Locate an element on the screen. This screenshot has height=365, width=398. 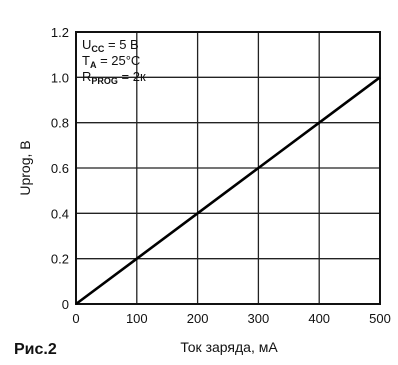
condition-annotation: UCC = 5 В is located at coordinates (110, 45).